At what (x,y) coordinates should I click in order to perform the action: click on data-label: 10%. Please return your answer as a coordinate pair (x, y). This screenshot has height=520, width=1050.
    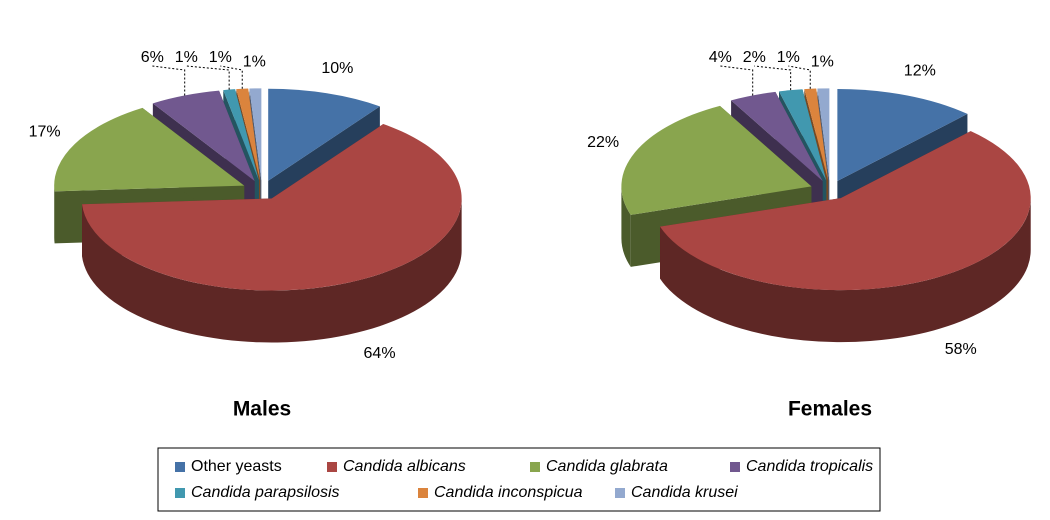
    Looking at the image, I should click on (337, 68).